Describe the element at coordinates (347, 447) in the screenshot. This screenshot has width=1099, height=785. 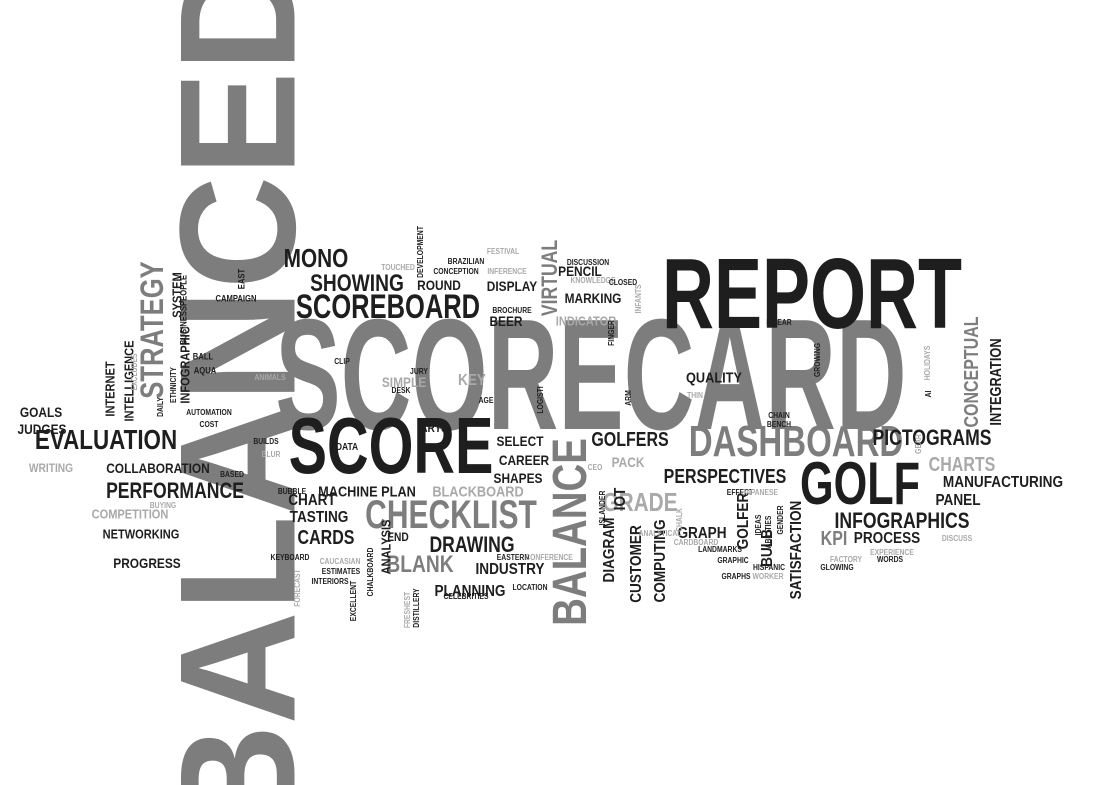
I see `word-data: DATA` at that location.